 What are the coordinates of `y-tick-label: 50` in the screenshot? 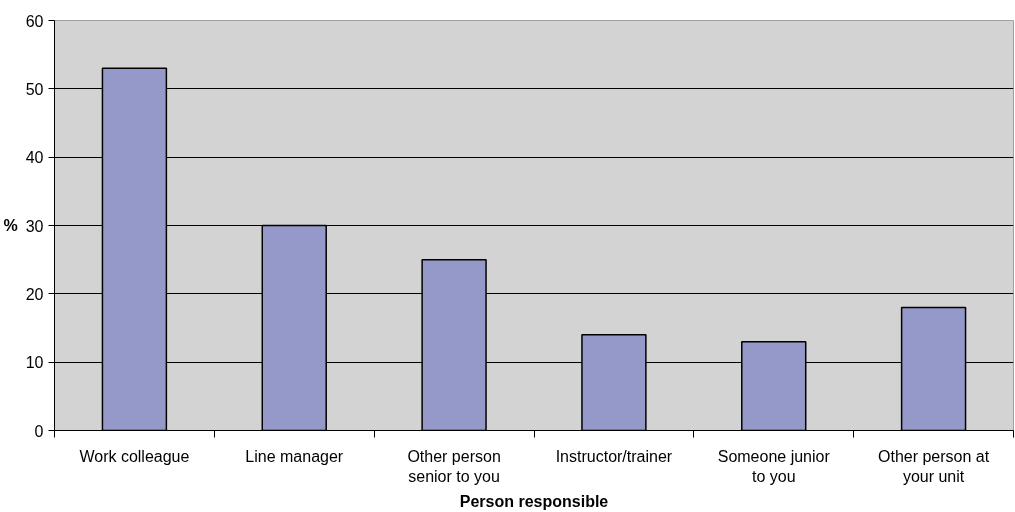 It's located at (34, 89).